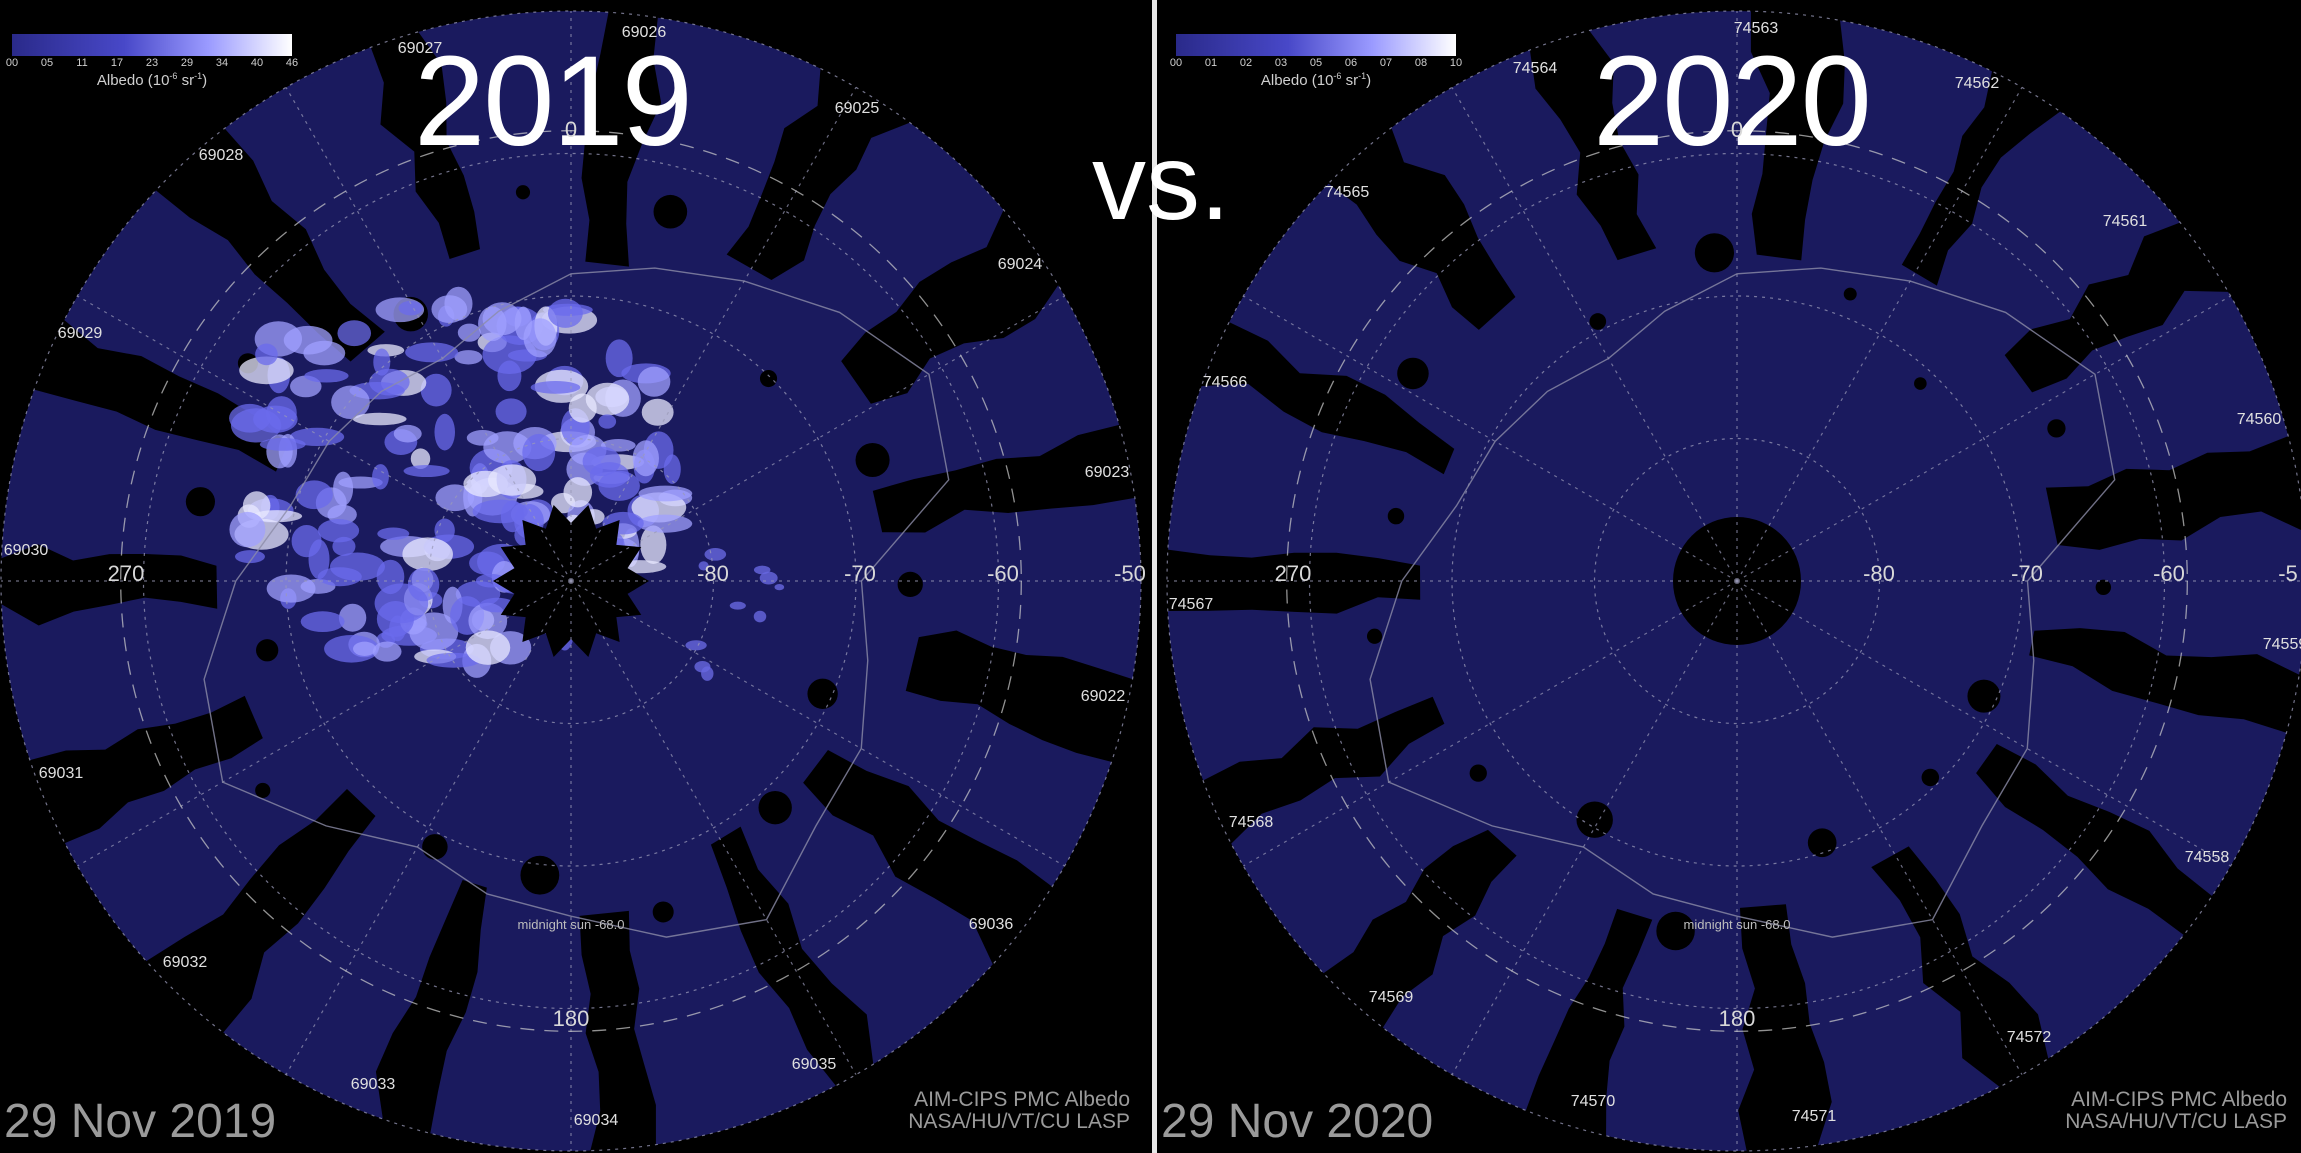 The width and height of the screenshot is (2301, 1153). I want to click on colorbar-tick: 08, so click(1421, 63).